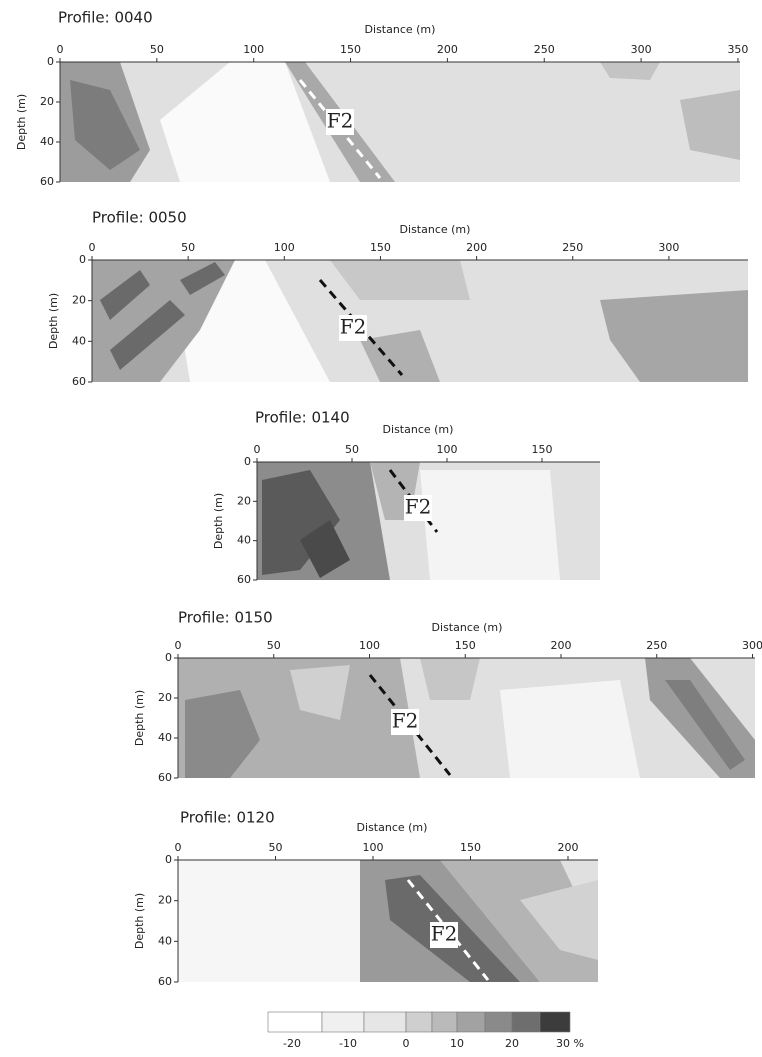 The height and width of the screenshot is (1057, 762). I want to click on x-tick-label: 350, so click(737, 49).